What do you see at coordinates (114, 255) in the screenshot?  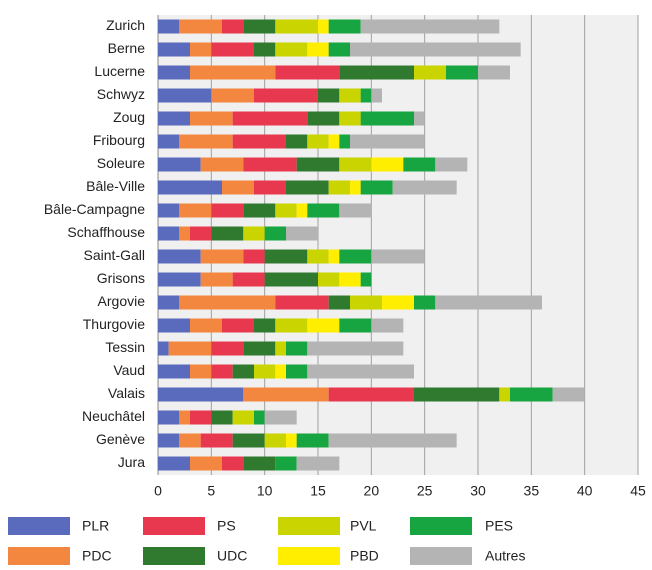 I see `y-tick-label: Saint-Gall` at bounding box center [114, 255].